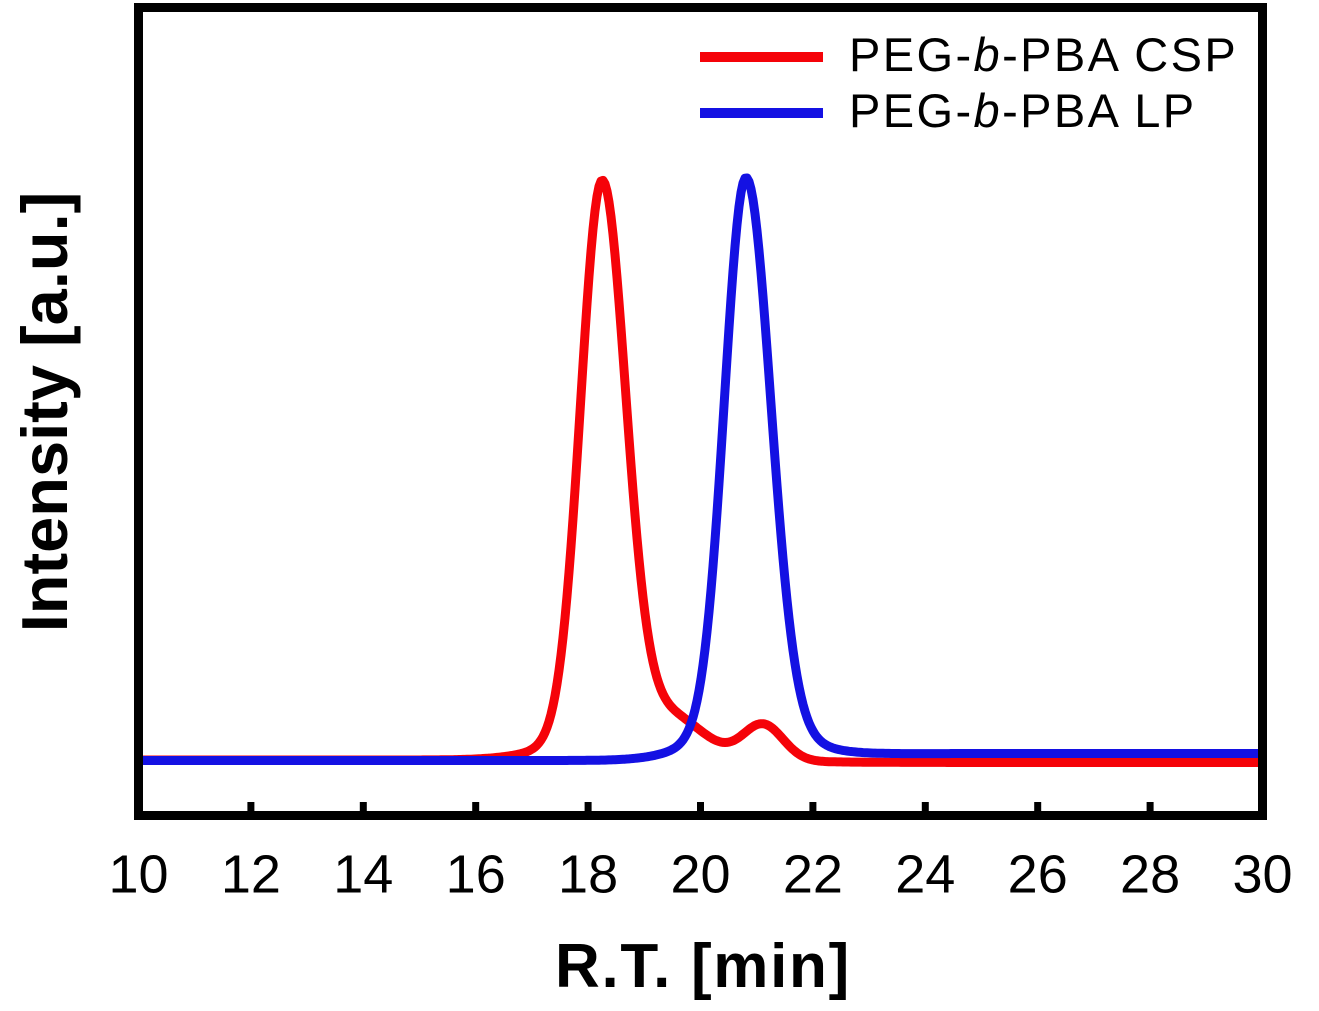 This screenshot has width=1319, height=1011. I want to click on svg-text: 16, so click(476, 875).